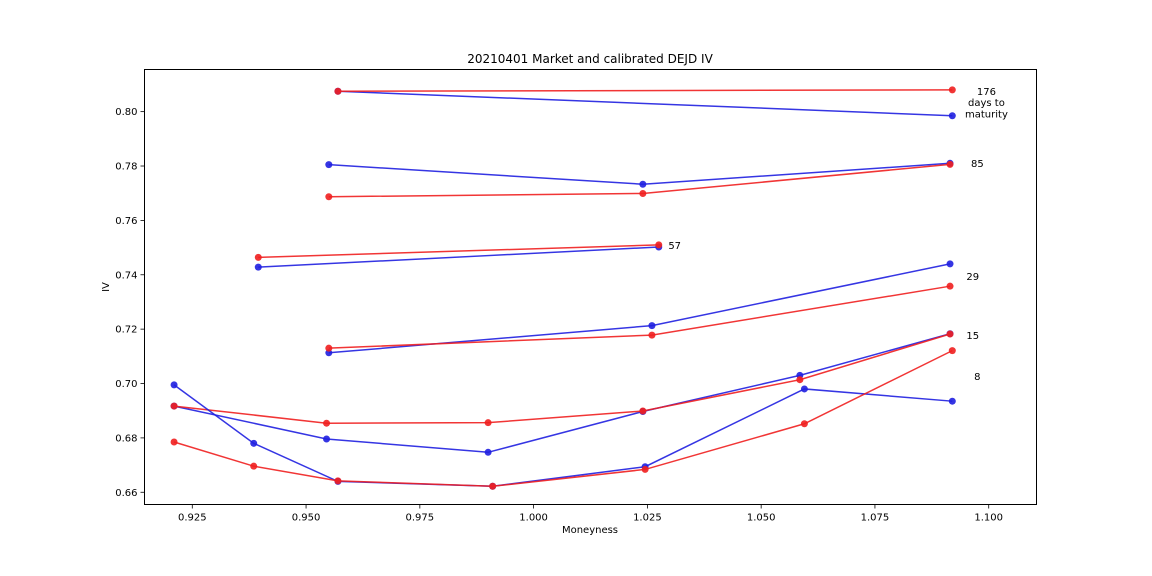  Describe the element at coordinates (126, 384) in the screenshot. I see `y-tick-label: 0.70` at that location.